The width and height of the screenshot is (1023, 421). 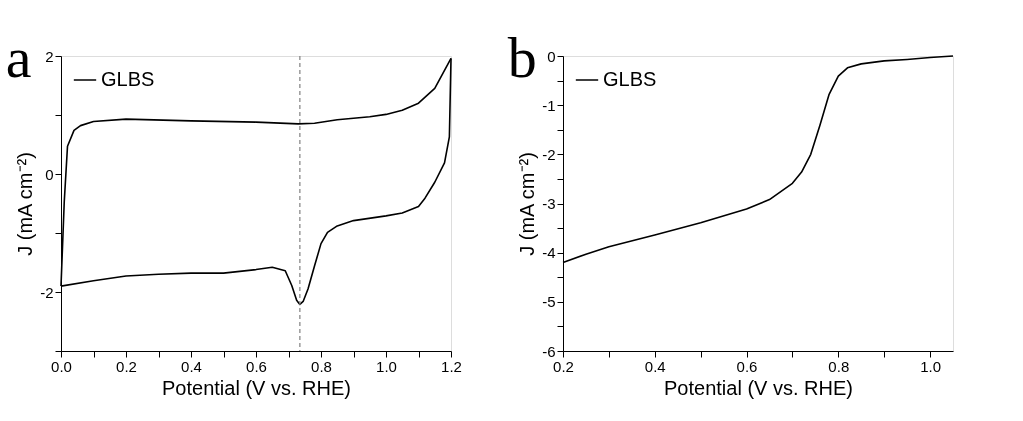 I want to click on x-tick-label: 1.2, so click(x=451, y=366).